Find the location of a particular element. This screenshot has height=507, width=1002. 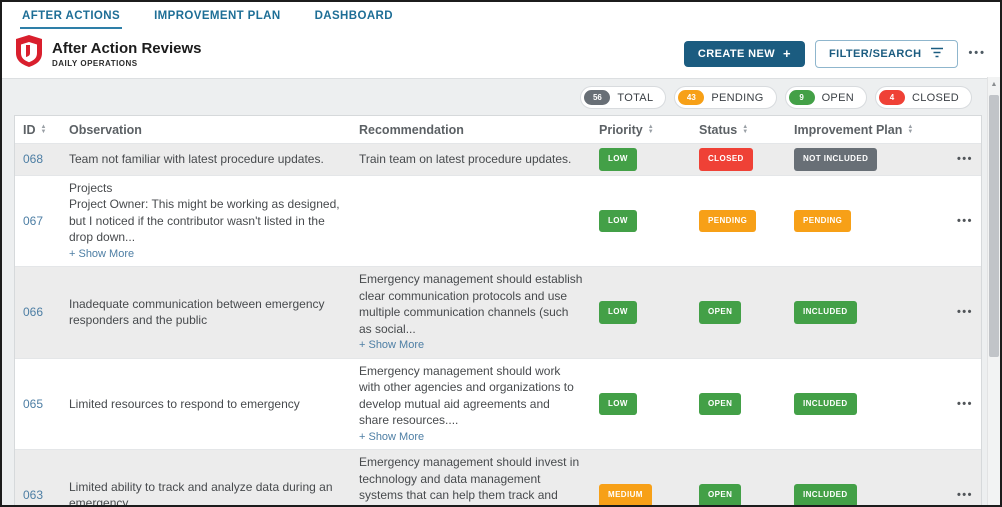

header-overflow-menu: ••• is located at coordinates (977, 53).